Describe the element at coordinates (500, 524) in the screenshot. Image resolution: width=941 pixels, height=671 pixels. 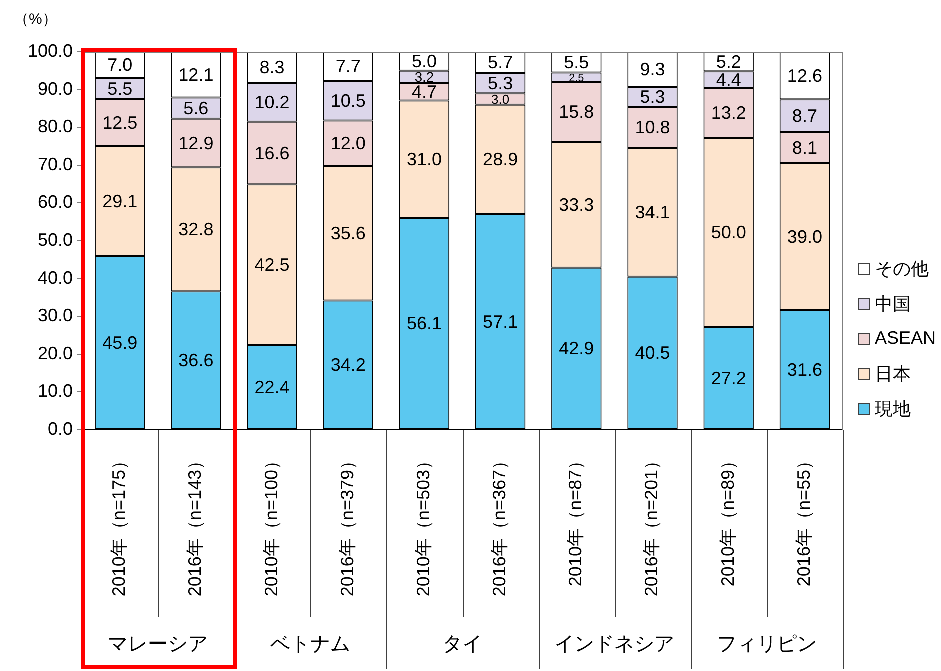
I see `x-tick-label: 2016年（n=367）` at that location.